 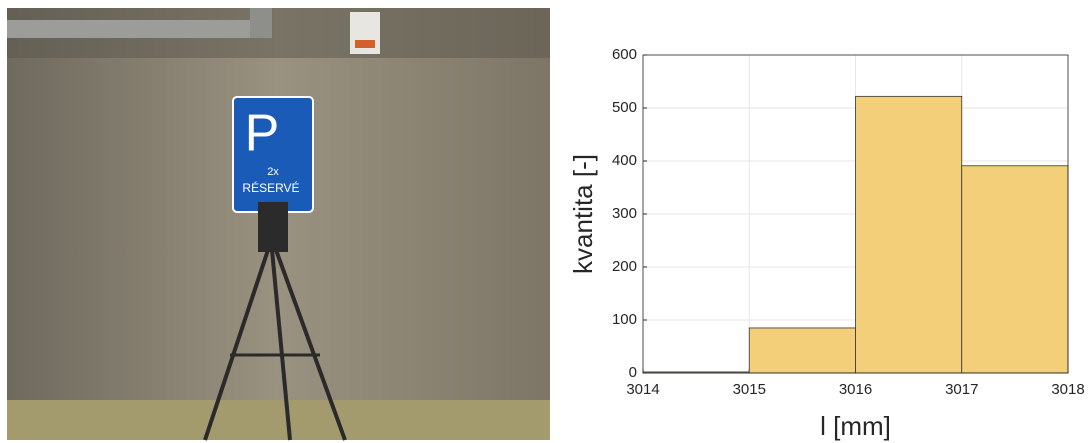 What do you see at coordinates (855, 426) in the screenshot?
I see `x-axis-label: l [mm]` at bounding box center [855, 426].